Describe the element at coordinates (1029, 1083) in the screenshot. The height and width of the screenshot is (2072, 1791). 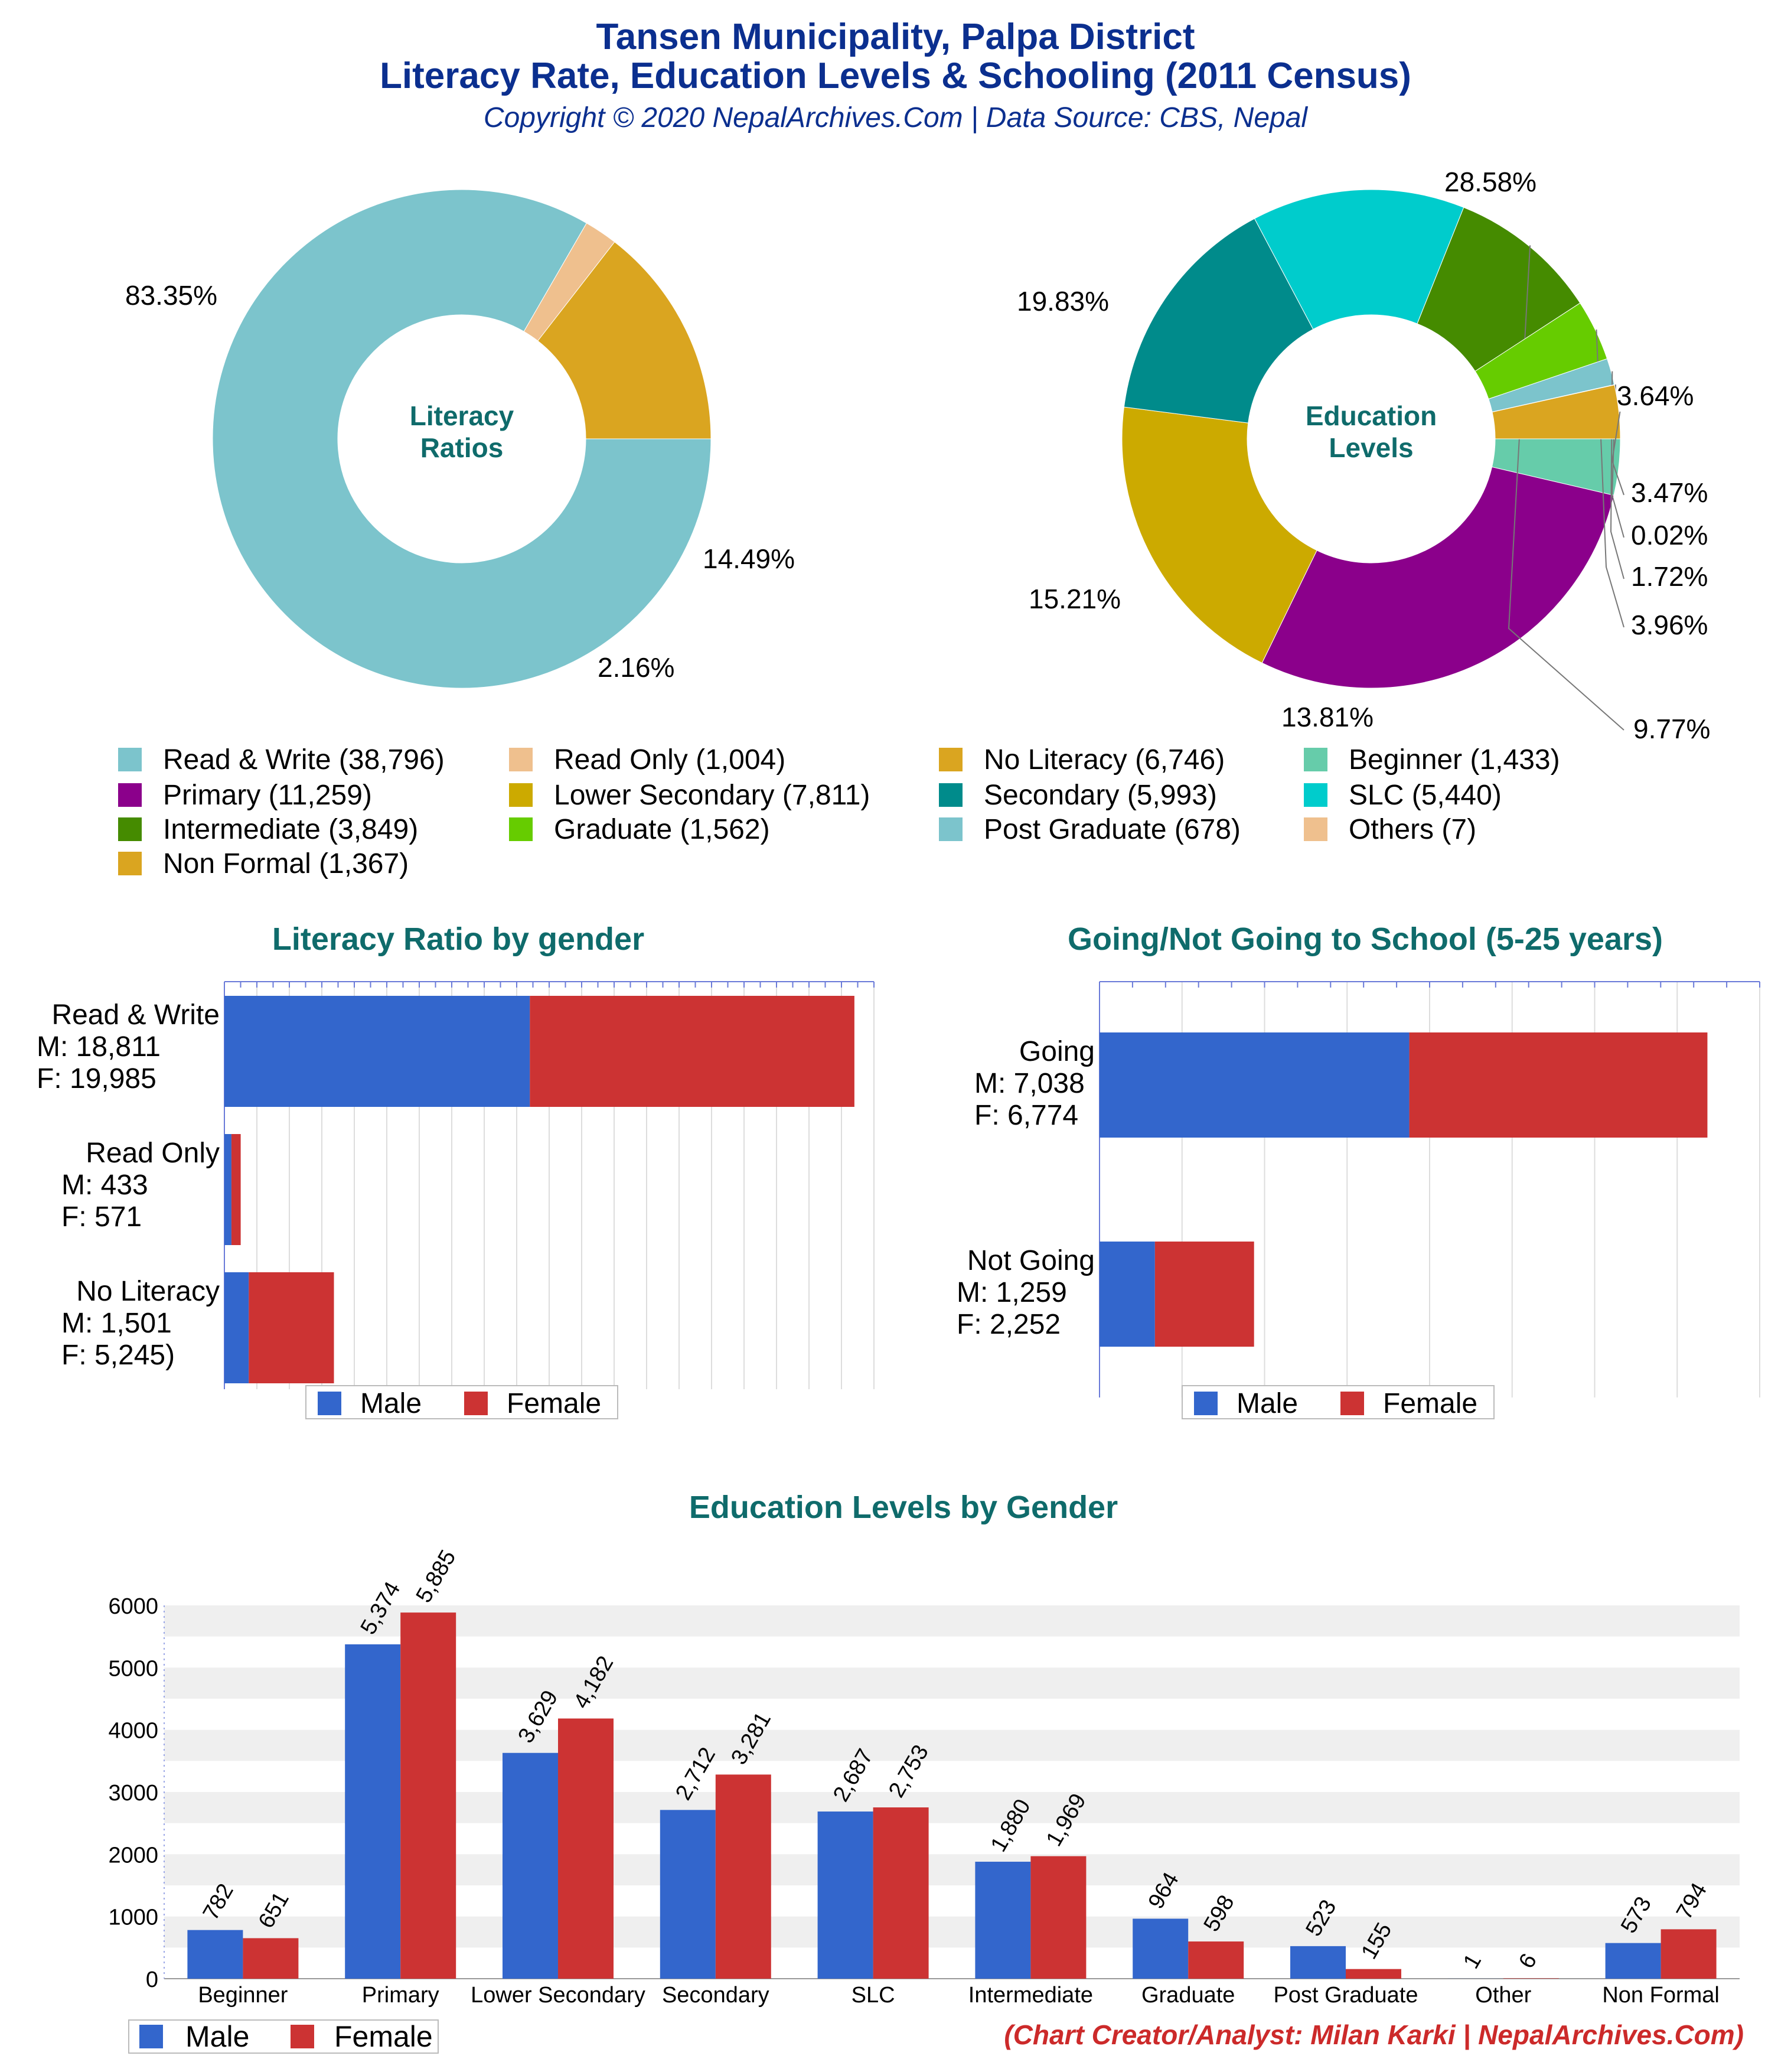
I see `category-label: M: 7,038` at that location.